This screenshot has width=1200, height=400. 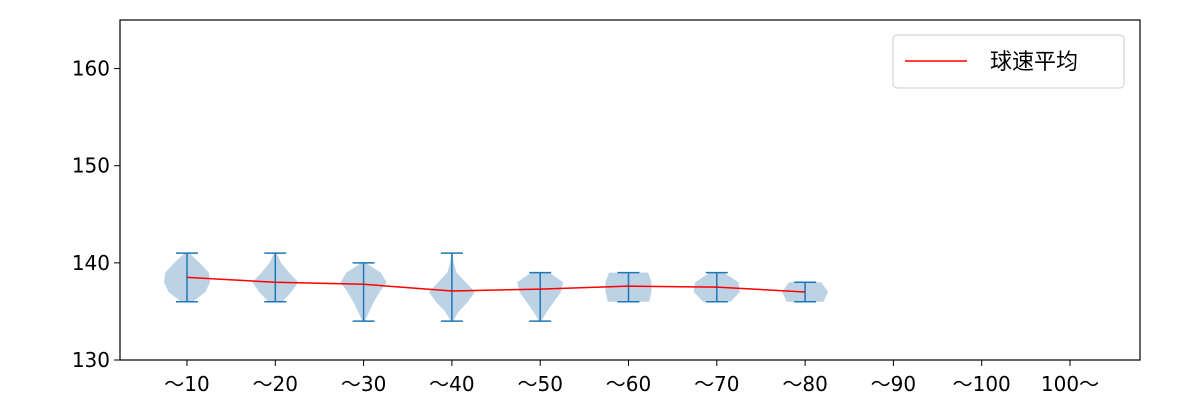 What do you see at coordinates (628, 384) in the screenshot?
I see `x-tick-label: ～60` at bounding box center [628, 384].